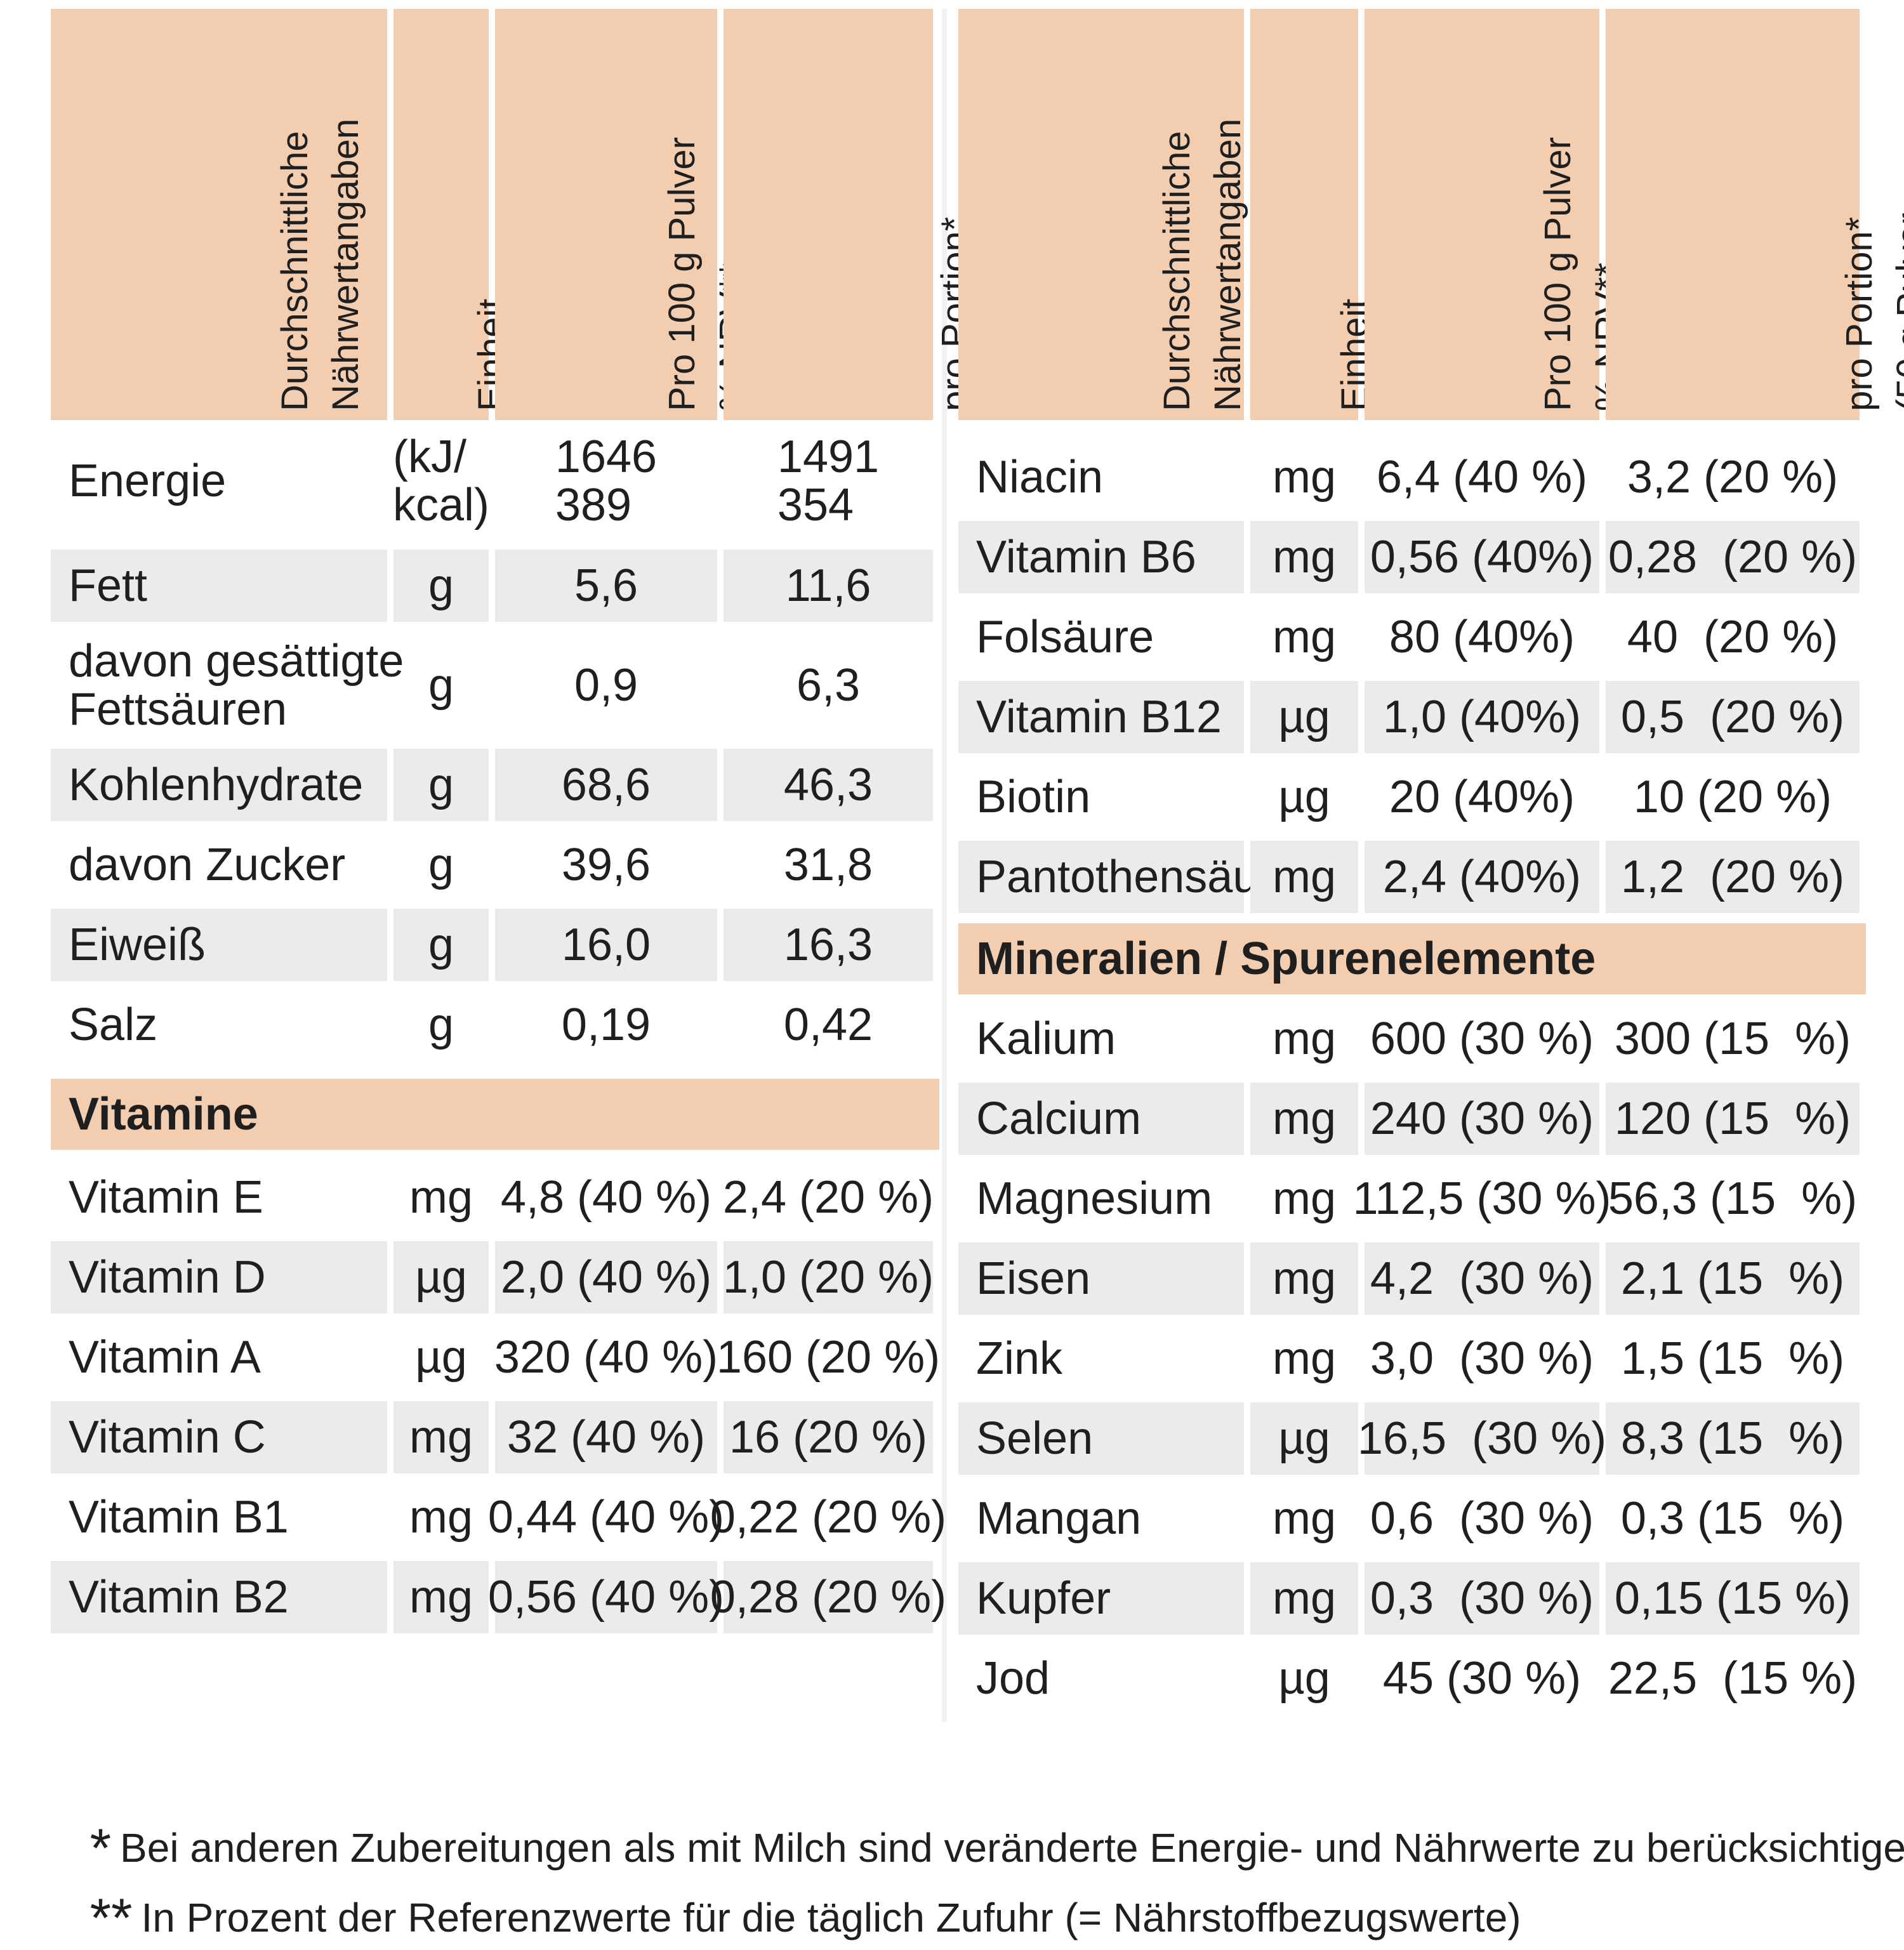  What do you see at coordinates (1733, 1438) in the screenshot?
I see `per-portion-value: 8,3 (15 %)` at bounding box center [1733, 1438].